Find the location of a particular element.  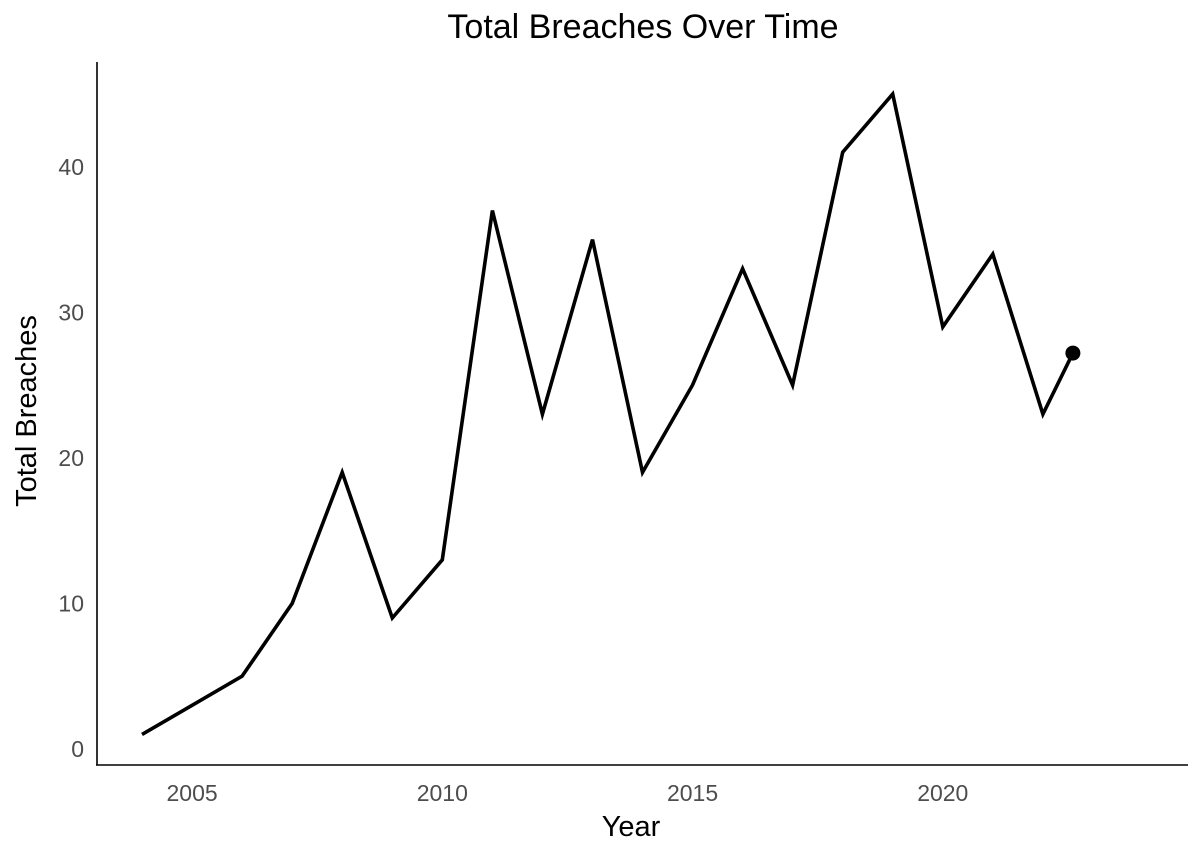

x-axis-ticks: 2005 2010 2015 2020 is located at coordinates (568, 793).